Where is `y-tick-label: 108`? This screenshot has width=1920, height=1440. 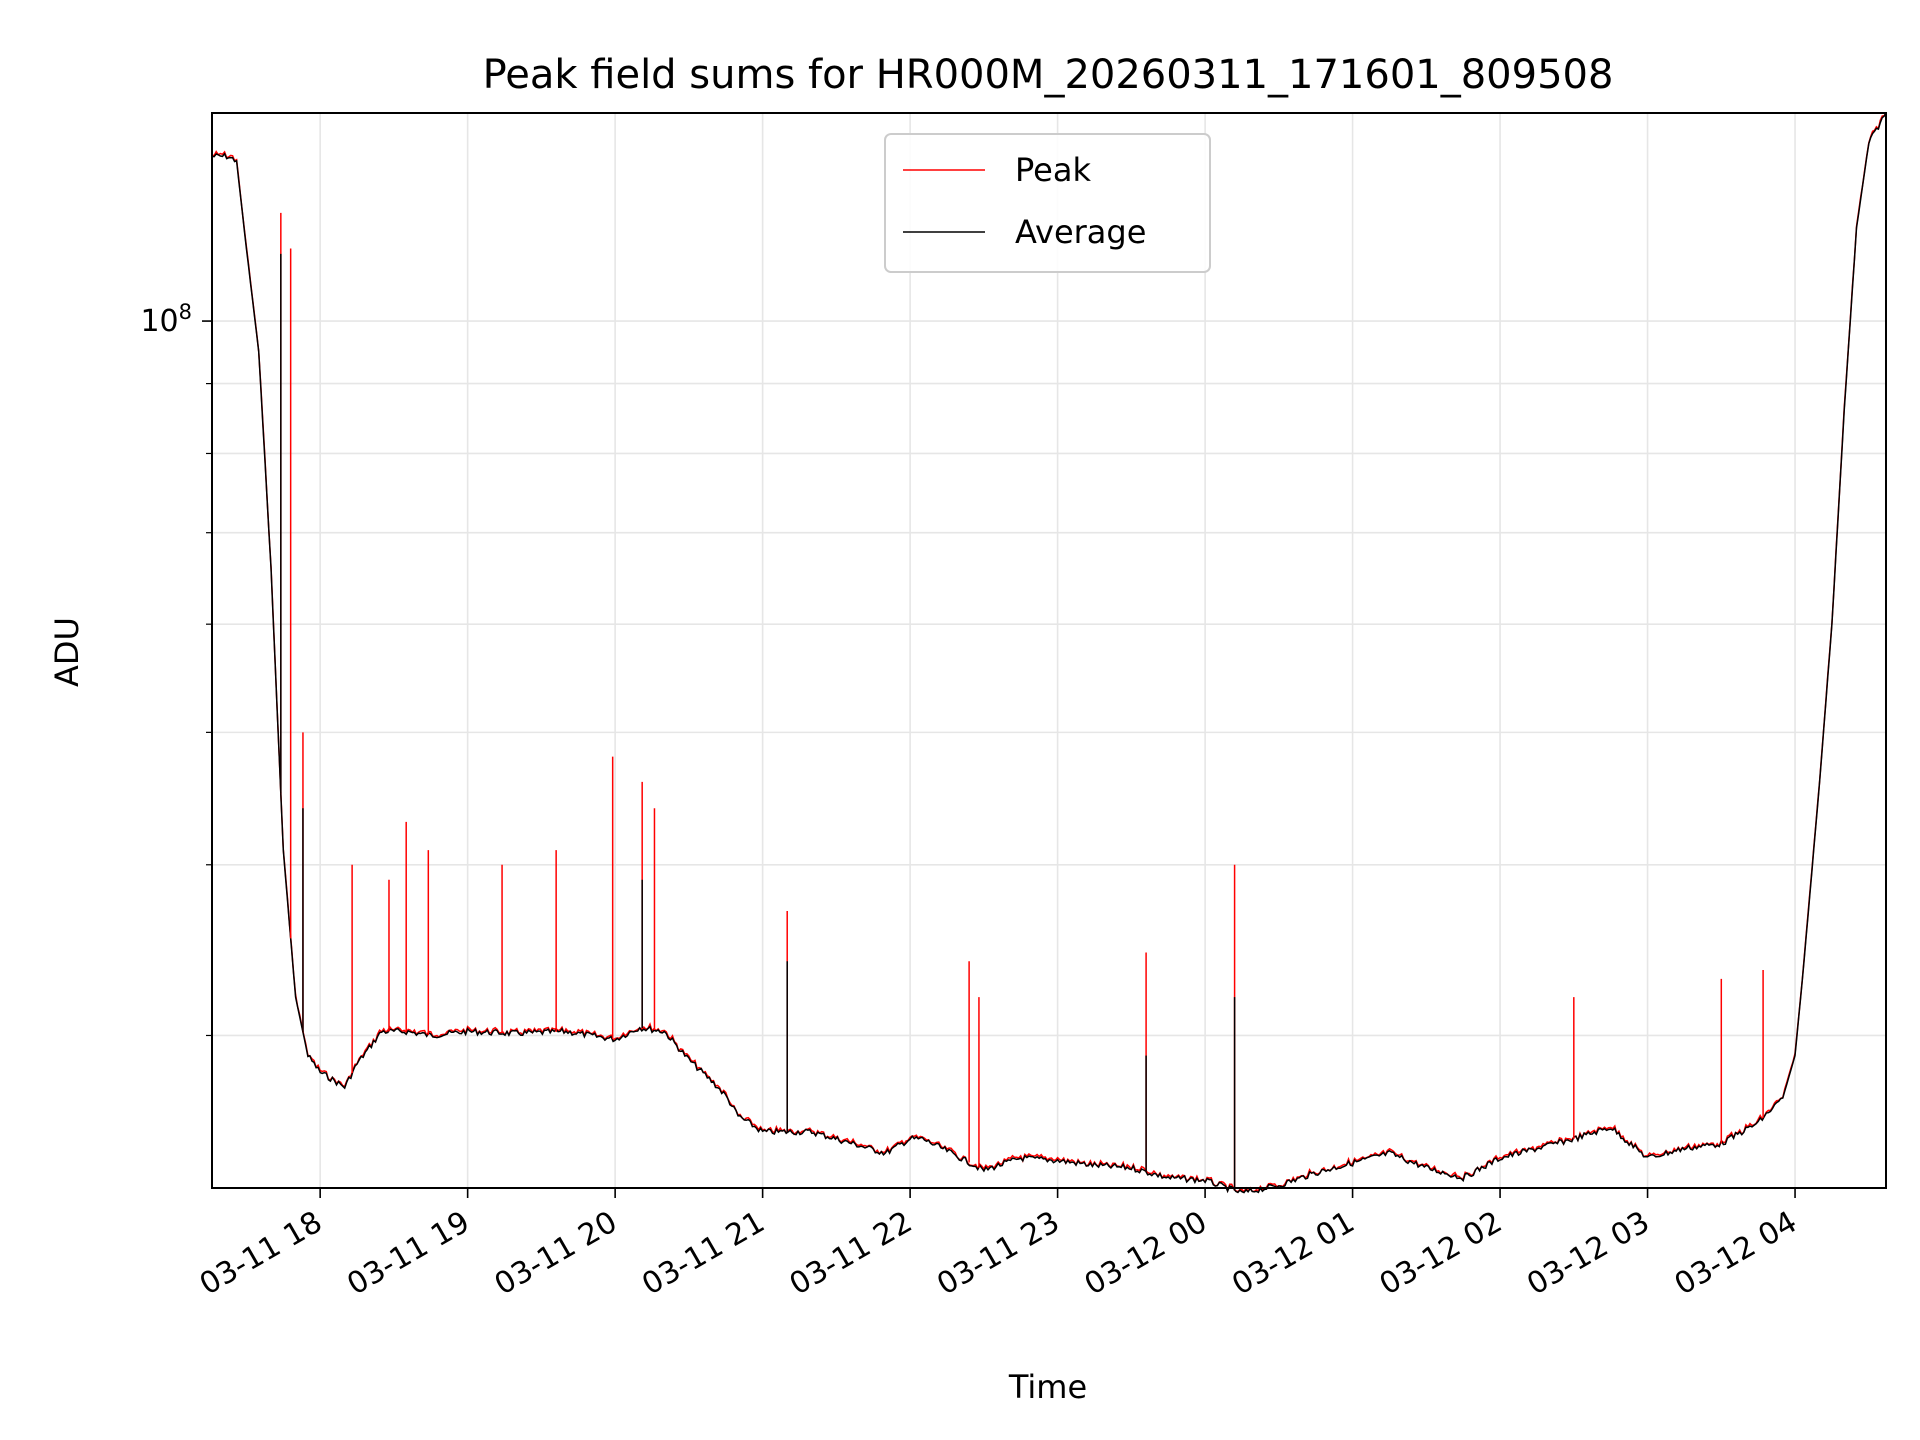 y-tick-label: 108 is located at coordinates (166, 319).